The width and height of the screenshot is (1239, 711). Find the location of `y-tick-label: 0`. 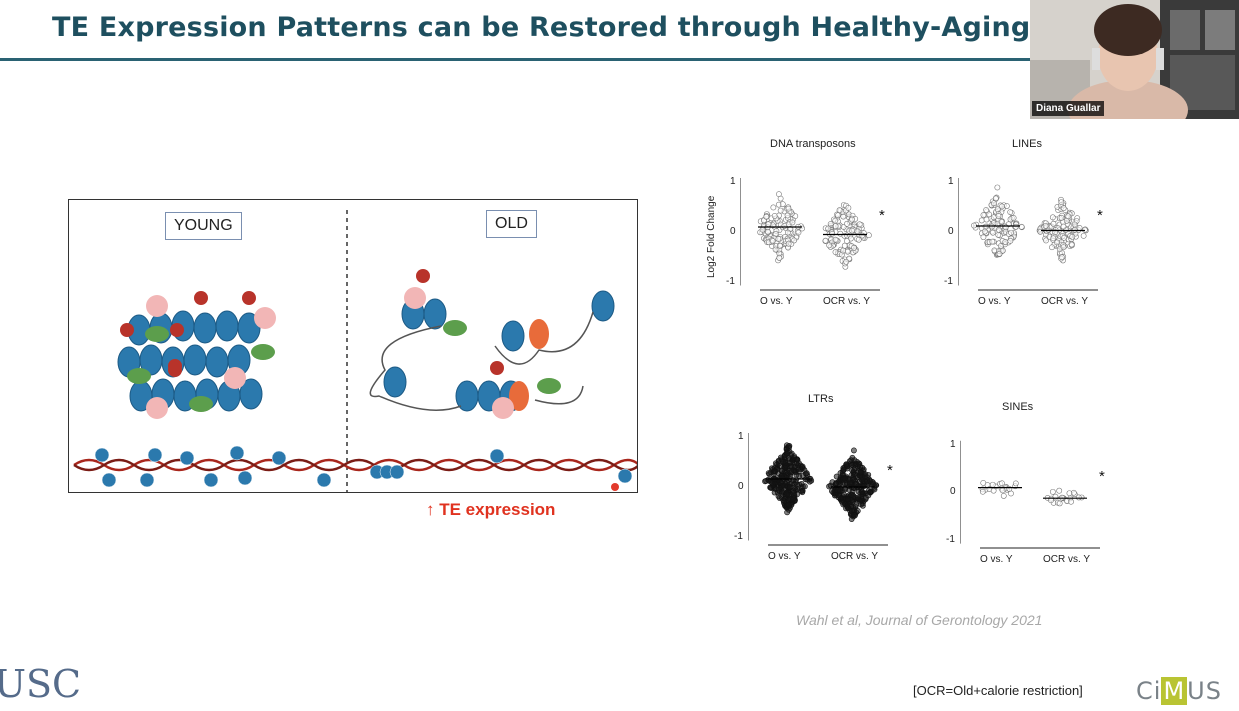

y-tick-label: 0 is located at coordinates (741, 486).